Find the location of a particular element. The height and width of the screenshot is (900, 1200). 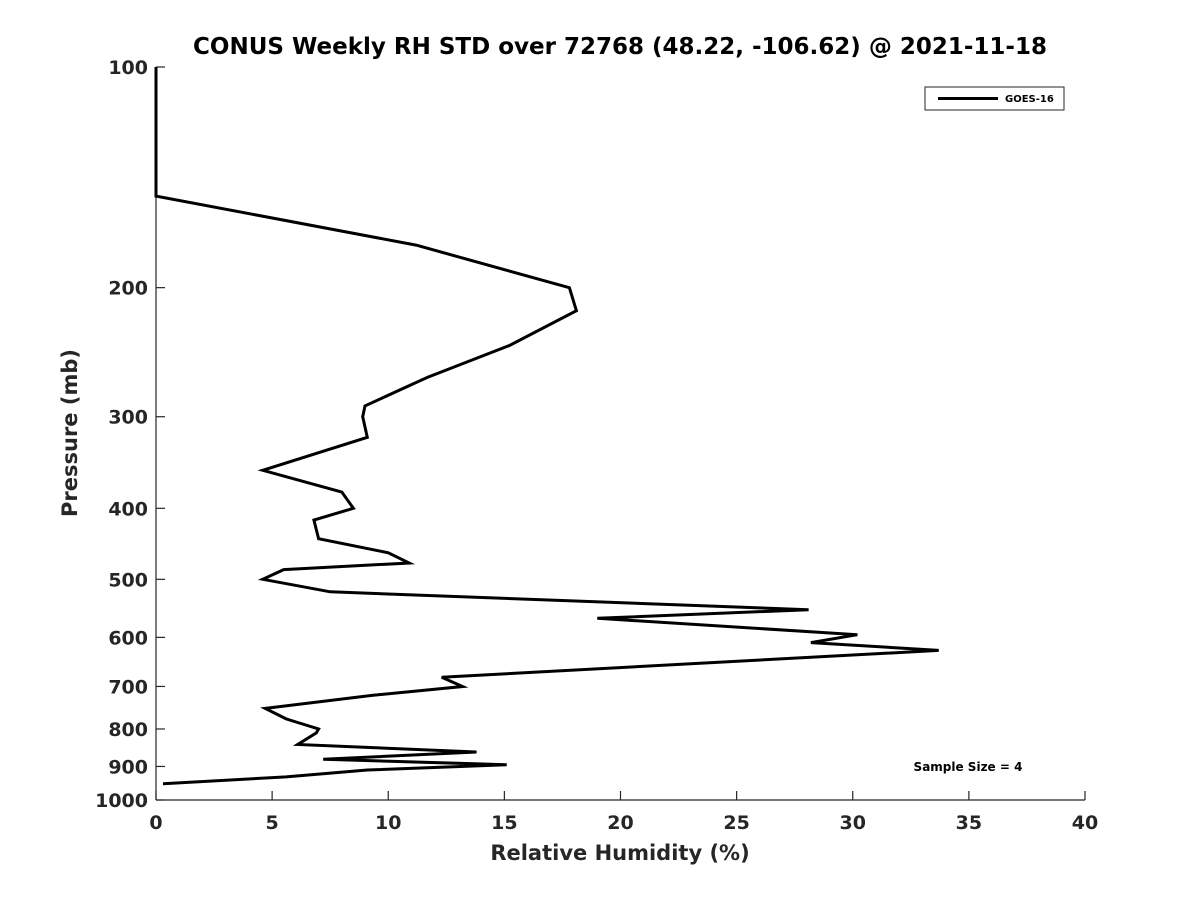

y-tick-label: 300 is located at coordinates (128, 418).